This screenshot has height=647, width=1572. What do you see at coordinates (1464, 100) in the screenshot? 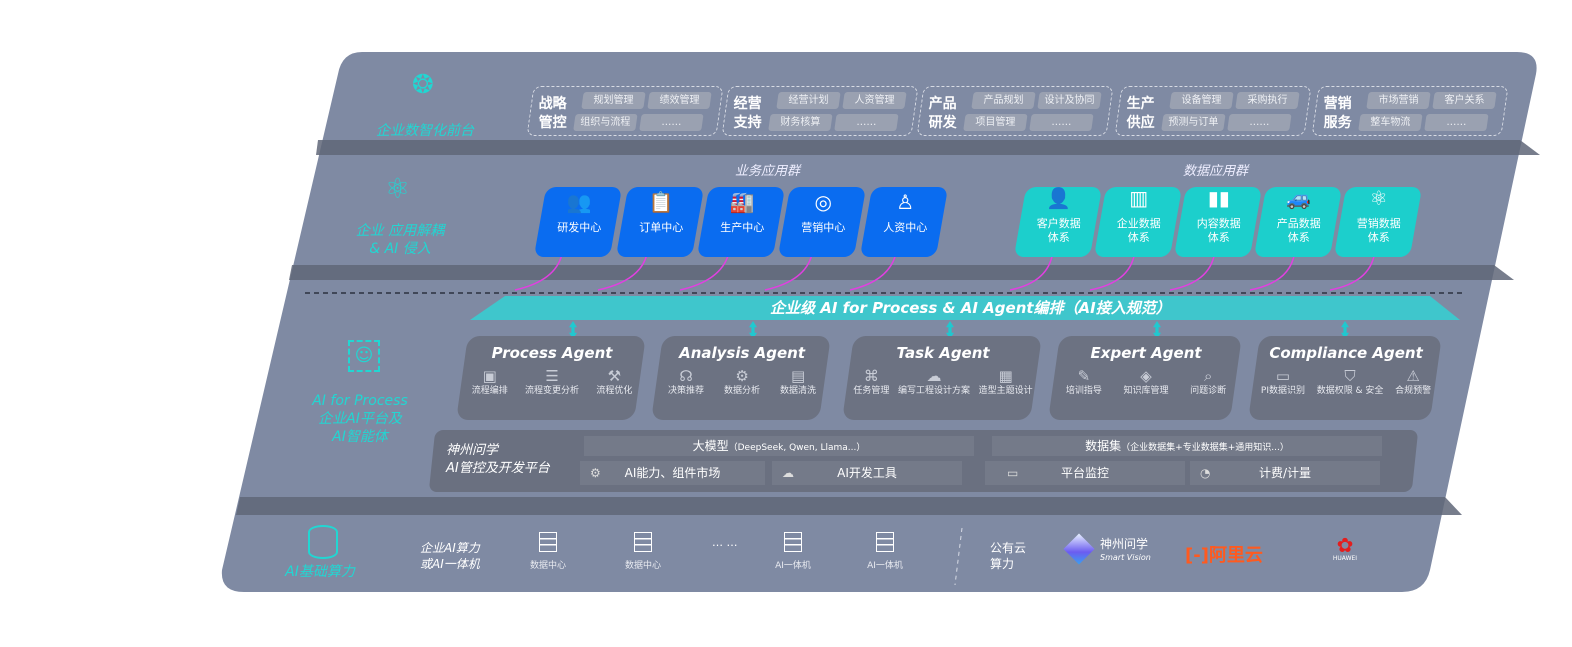
I see `front-chip: 客户关系` at bounding box center [1464, 100].